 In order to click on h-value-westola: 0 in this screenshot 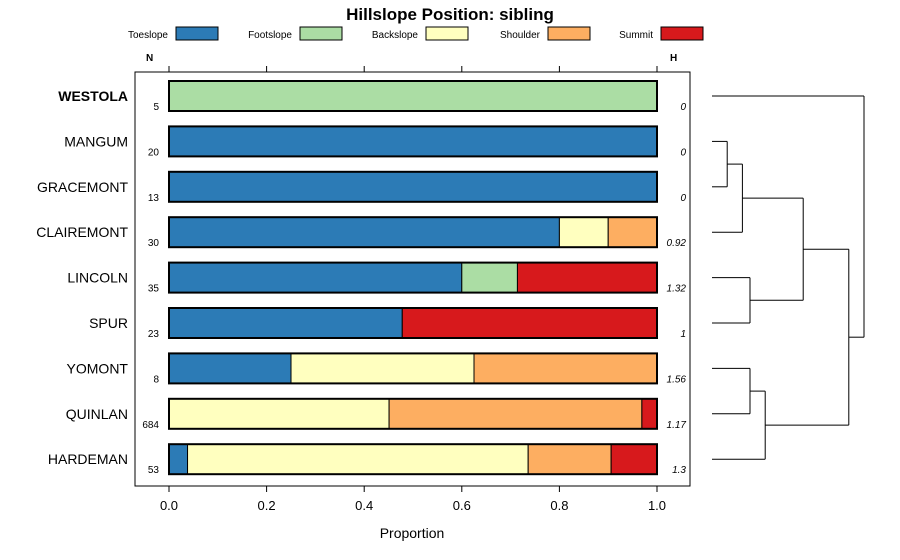, I will do `click(683, 107)`.